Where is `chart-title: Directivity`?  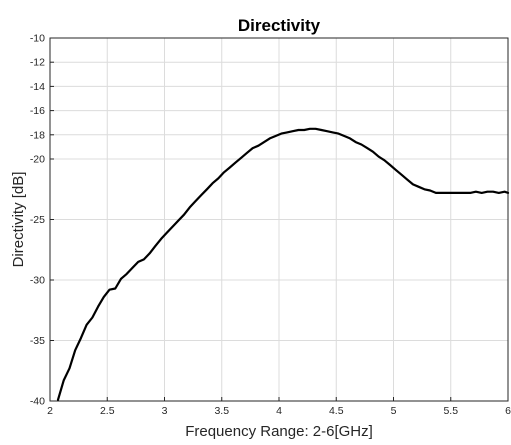 chart-title: Directivity is located at coordinates (279, 25).